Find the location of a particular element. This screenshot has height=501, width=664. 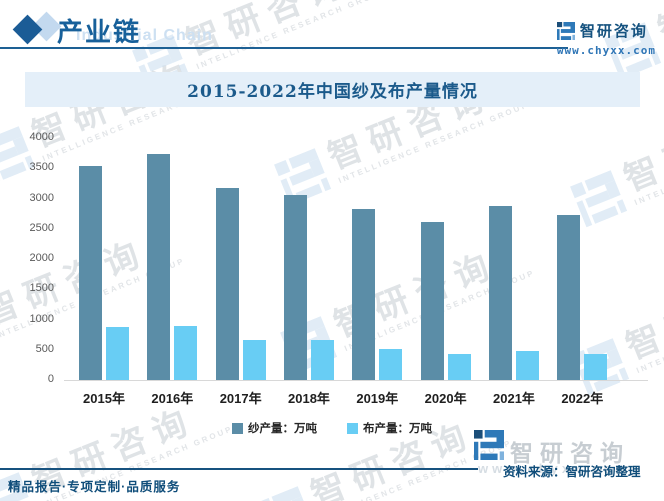

bar-纱产量-2022年 is located at coordinates (569, 297).